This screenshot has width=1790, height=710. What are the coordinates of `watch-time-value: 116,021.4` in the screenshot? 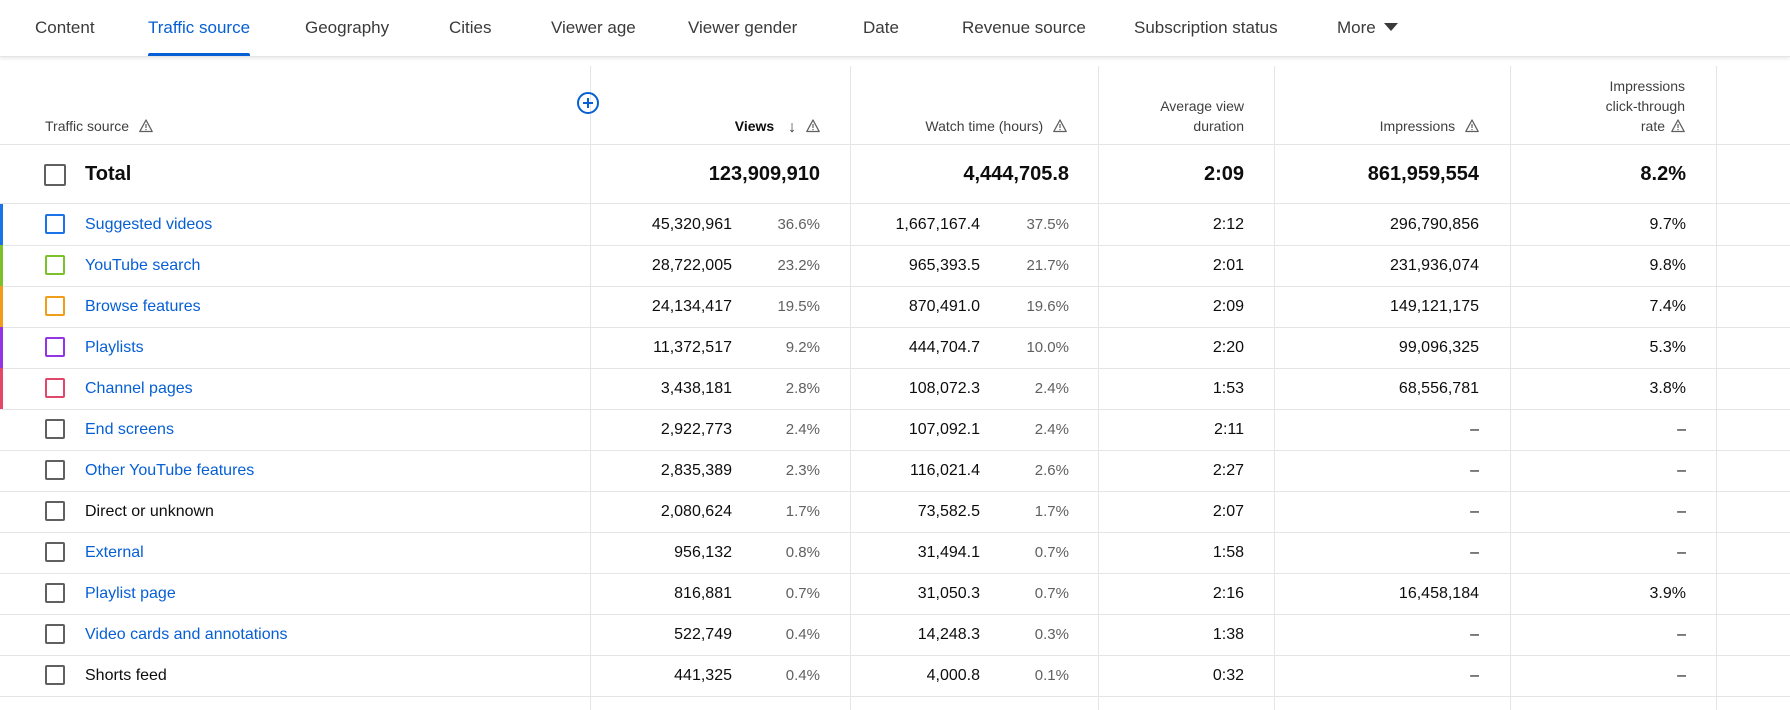 It's located at (945, 470).